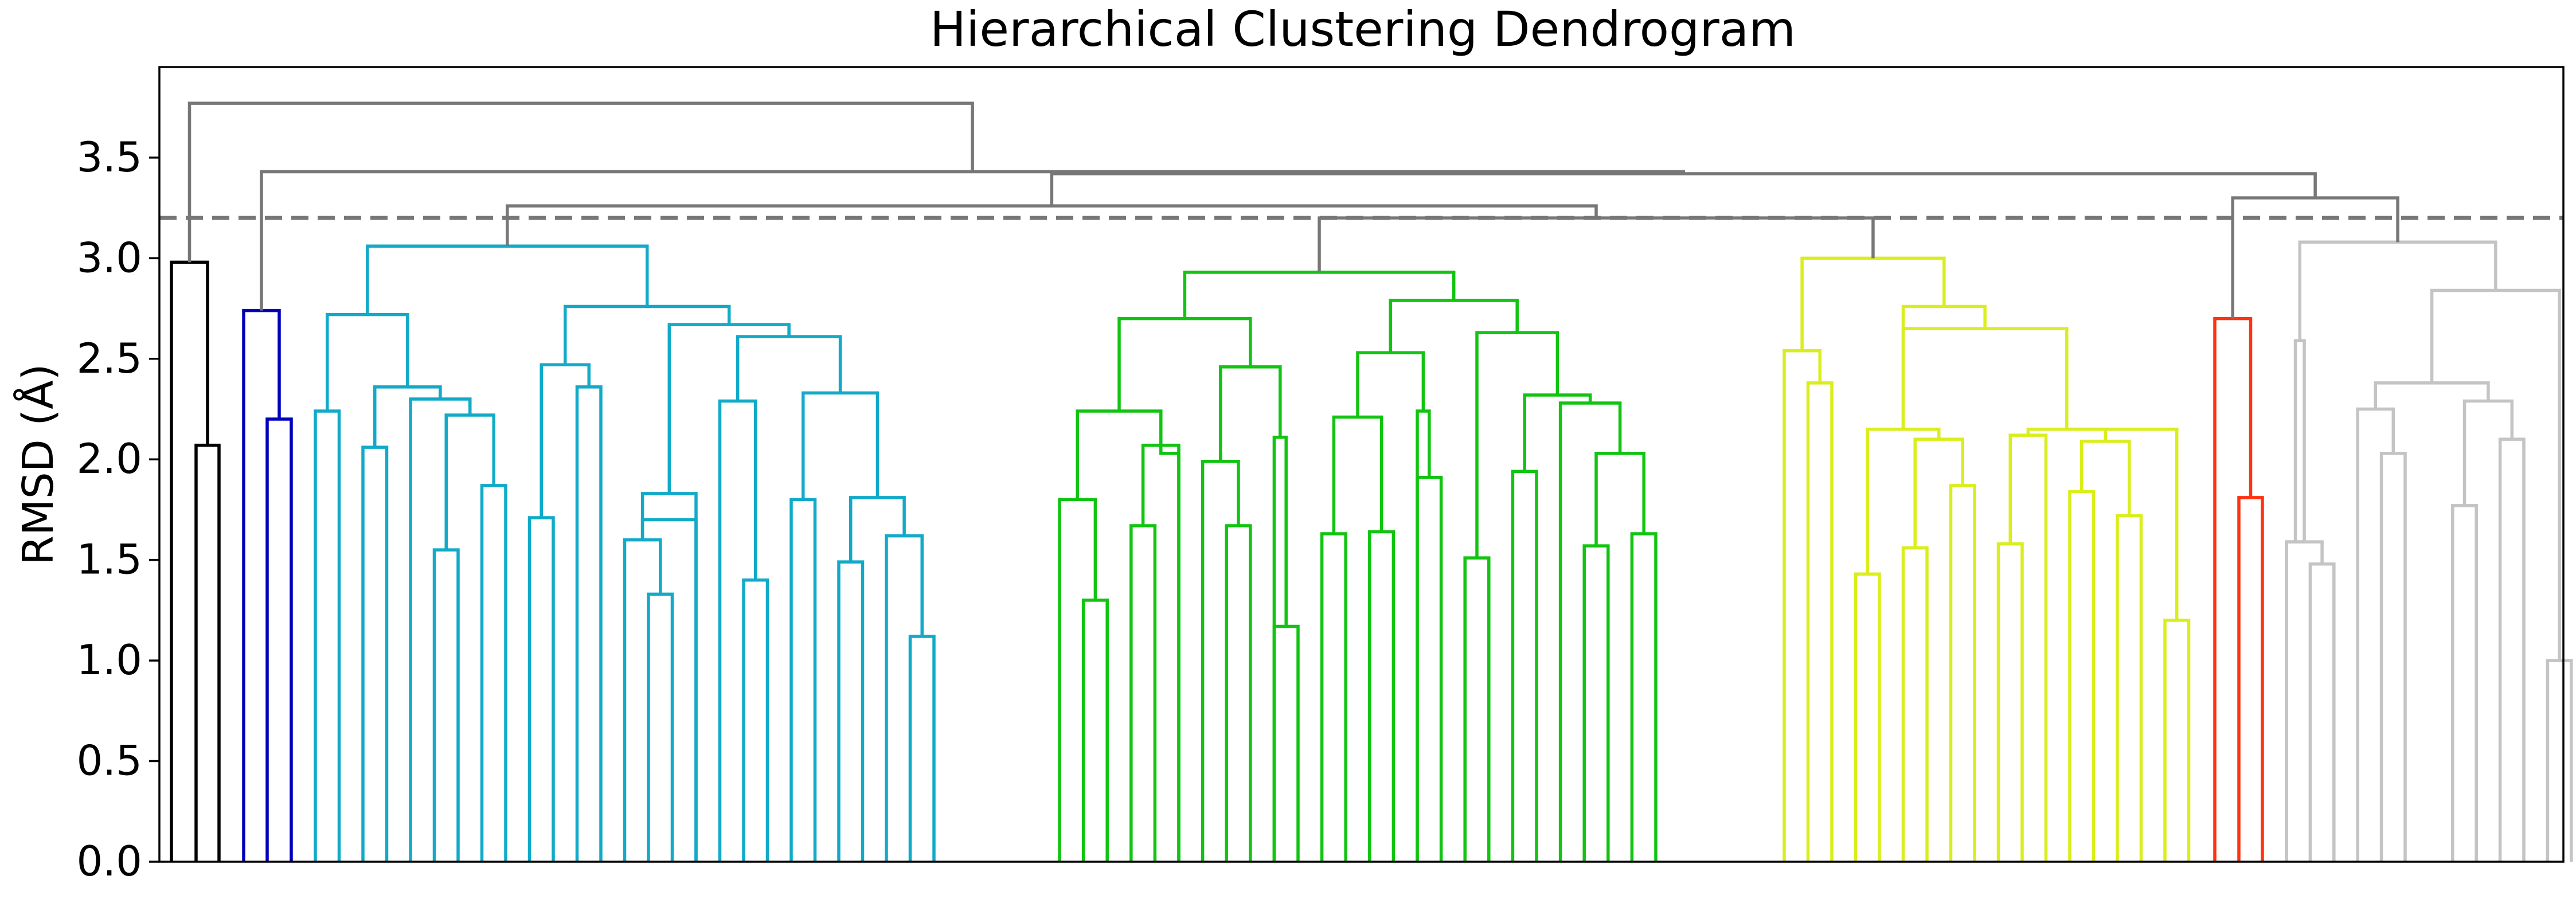  What do you see at coordinates (109, 660) in the screenshot?
I see `y-tick-label: 1.0` at bounding box center [109, 660].